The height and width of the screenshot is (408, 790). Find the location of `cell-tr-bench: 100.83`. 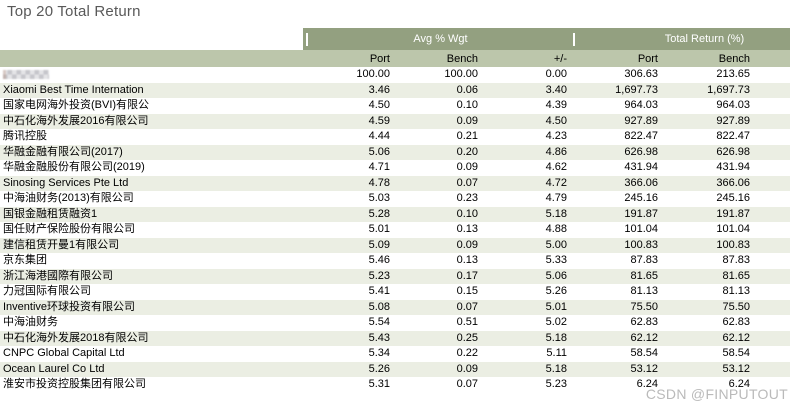

cell-tr-bench: 100.83 is located at coordinates (733, 244).